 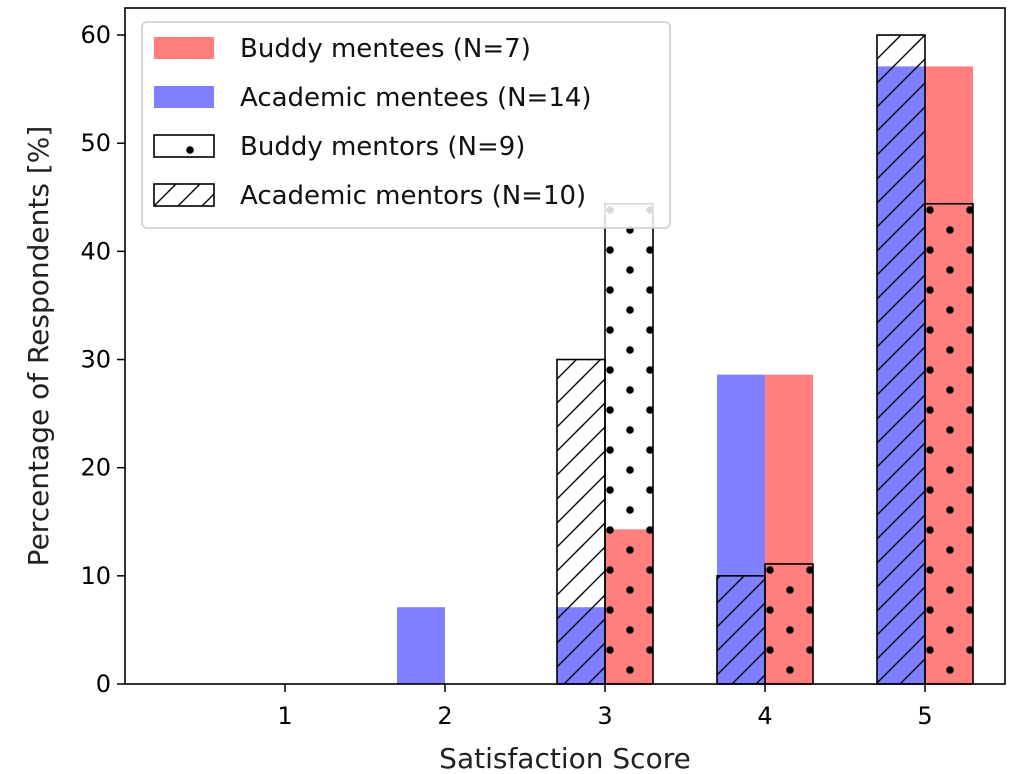 I want to click on legend-label-academic-mentors-n-10: Academic mentors (N=10), so click(x=413, y=196).